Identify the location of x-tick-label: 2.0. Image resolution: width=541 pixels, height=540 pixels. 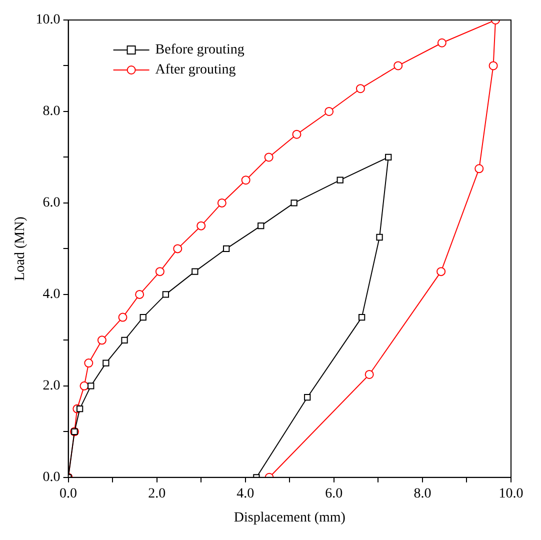
(157, 494).